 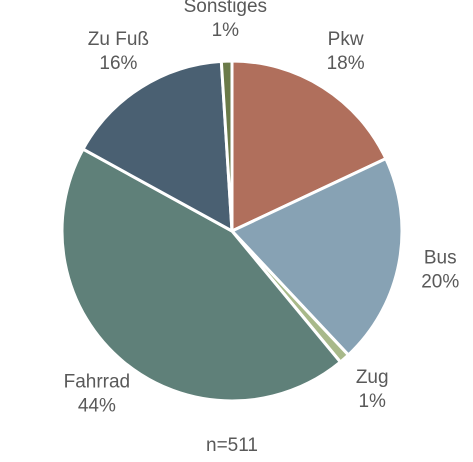 What do you see at coordinates (97, 381) in the screenshot?
I see `slice-label: Fahrrad` at bounding box center [97, 381].